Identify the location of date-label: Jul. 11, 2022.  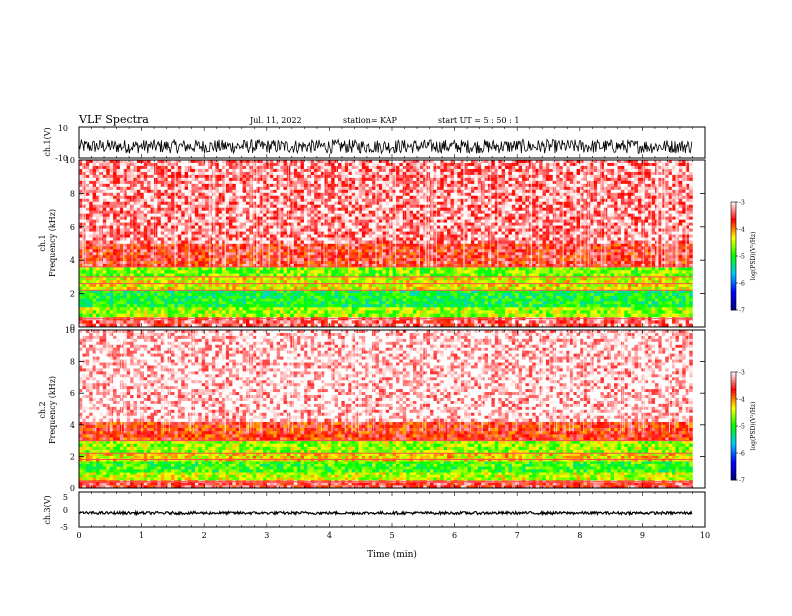
(275, 120).